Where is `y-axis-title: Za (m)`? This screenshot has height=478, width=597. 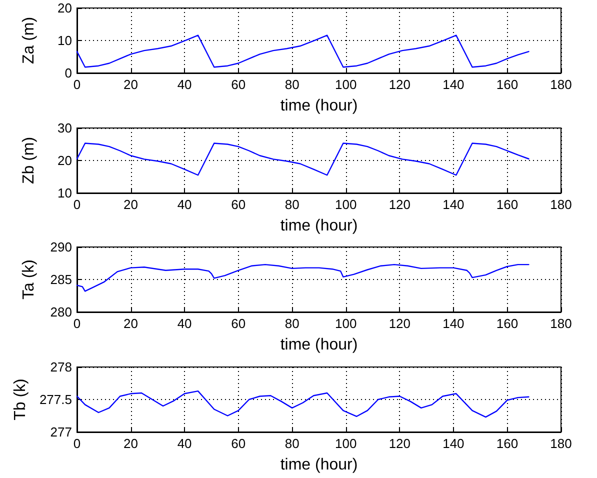
y-axis-title: Za (m) is located at coordinates (29, 40).